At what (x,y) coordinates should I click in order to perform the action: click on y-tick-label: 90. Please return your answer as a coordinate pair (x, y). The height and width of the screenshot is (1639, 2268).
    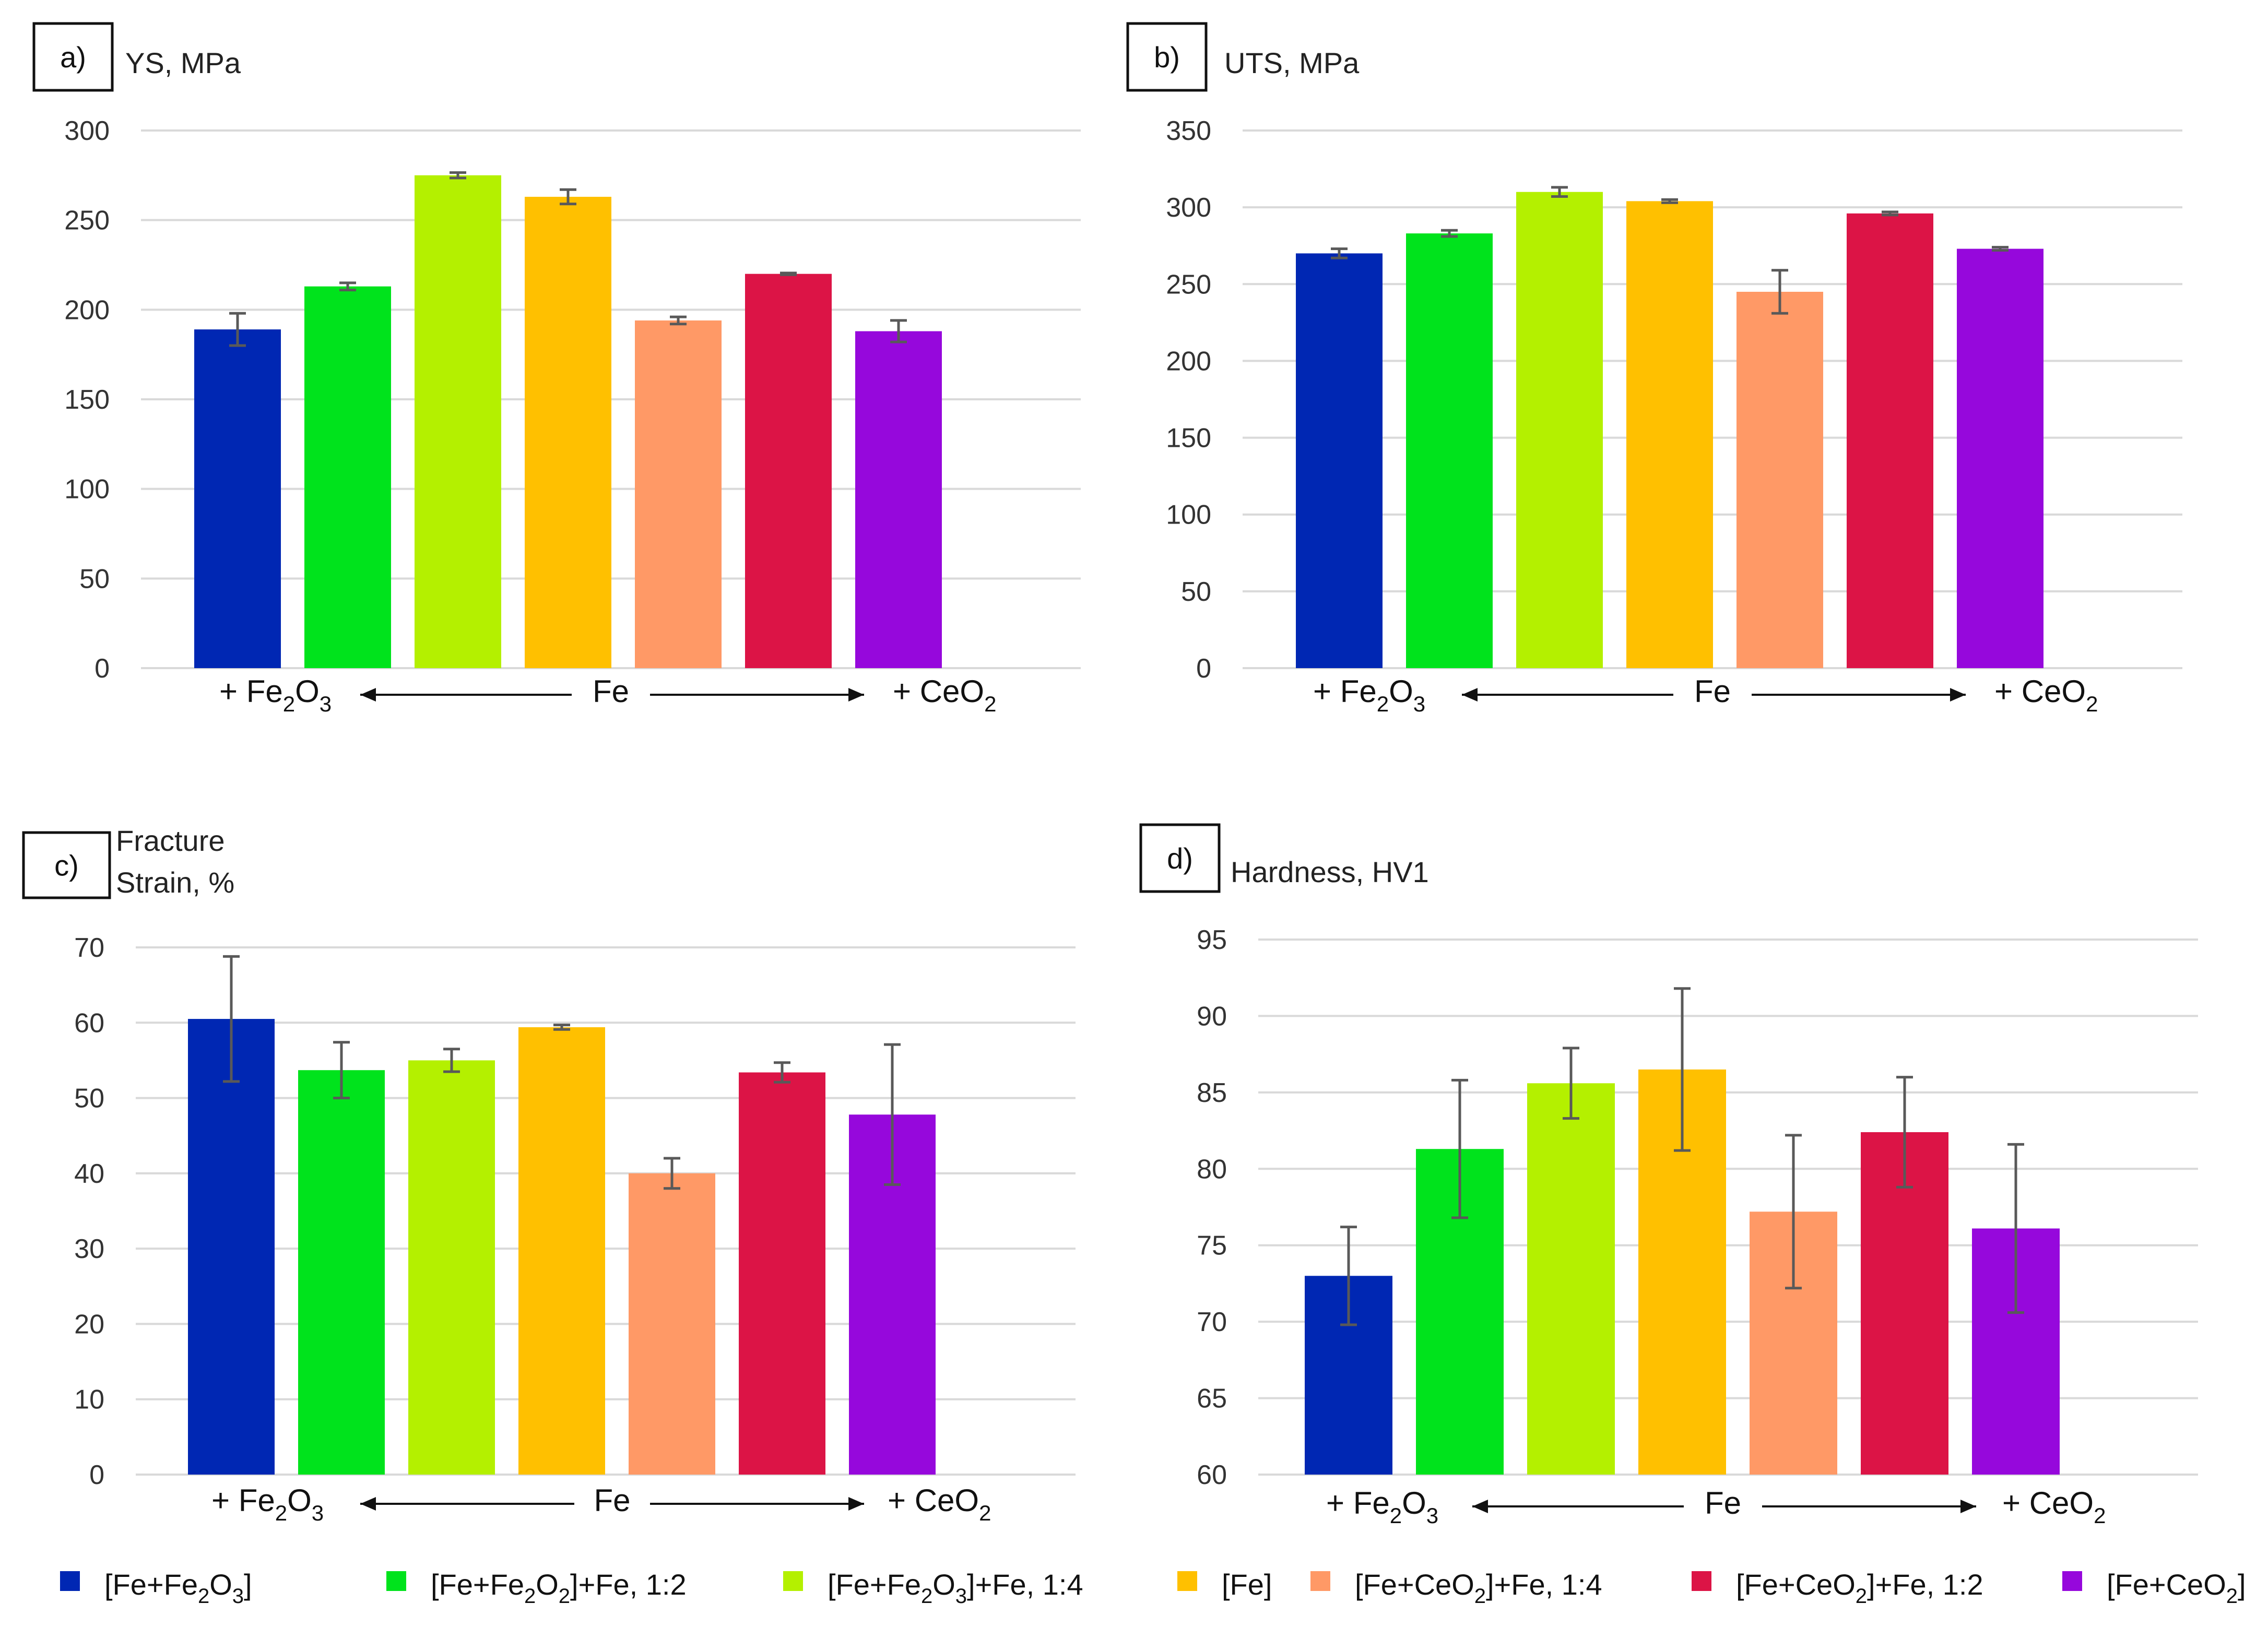
    Looking at the image, I should click on (1212, 1016).